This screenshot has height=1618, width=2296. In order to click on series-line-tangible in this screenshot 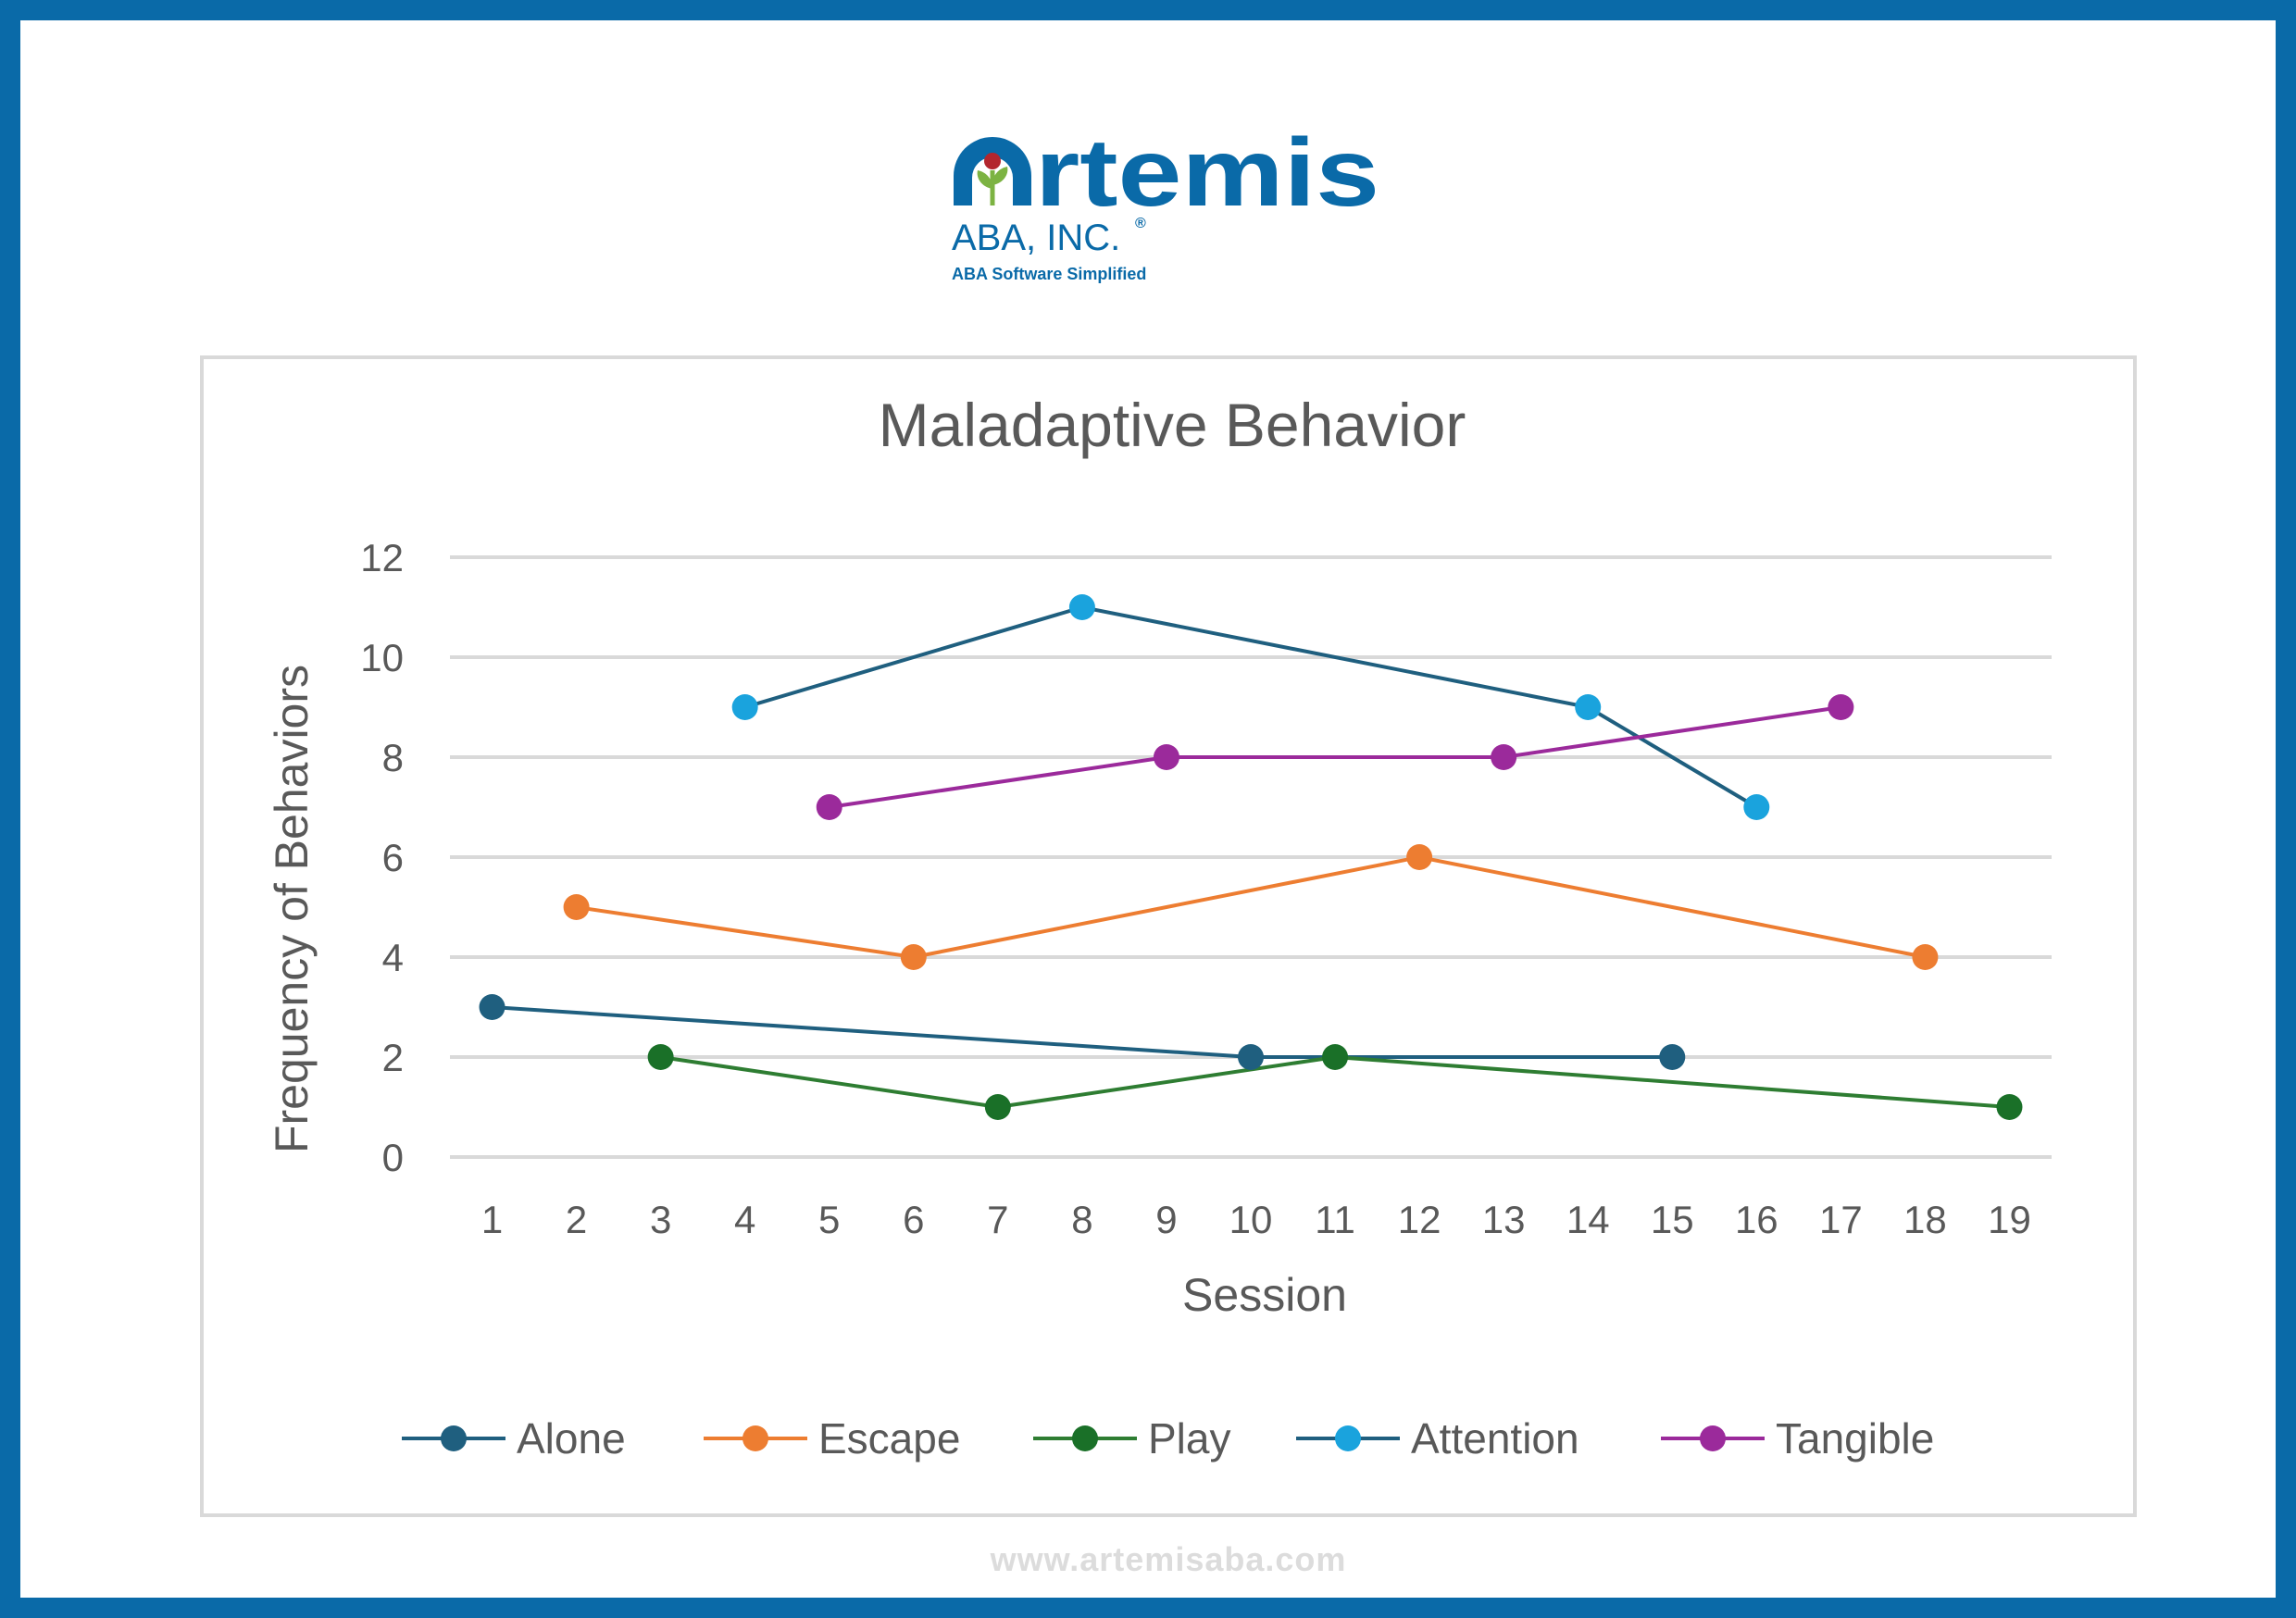, I will do `click(1335, 757)`.